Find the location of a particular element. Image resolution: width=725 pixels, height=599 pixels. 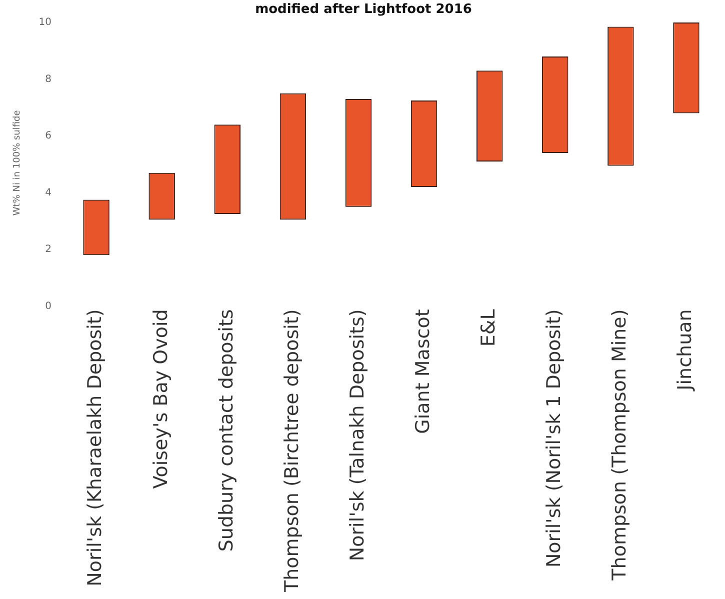

x-tick-label: E&L is located at coordinates (489, 327).